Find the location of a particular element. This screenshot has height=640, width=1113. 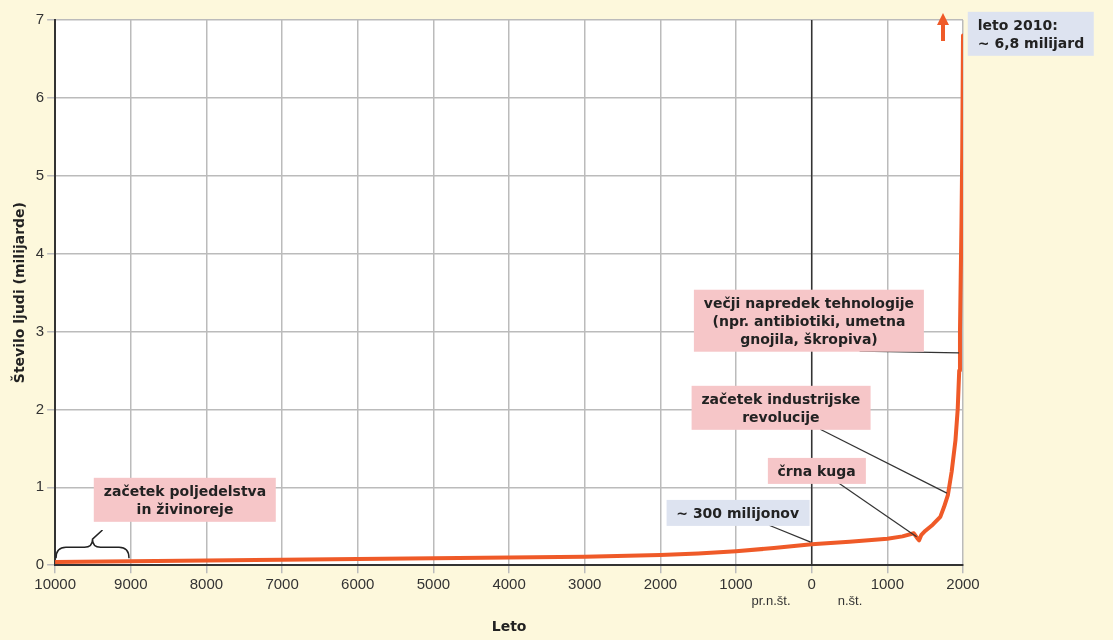

annotation: večji napredek tehnologije (npr. antibiotiki, umetna gnojila, škropiva) is located at coordinates (809, 321).